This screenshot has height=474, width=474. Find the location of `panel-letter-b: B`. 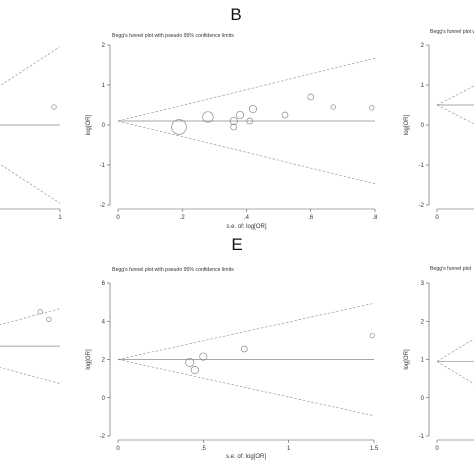

panel-letter-b: B is located at coordinates (235, 14).